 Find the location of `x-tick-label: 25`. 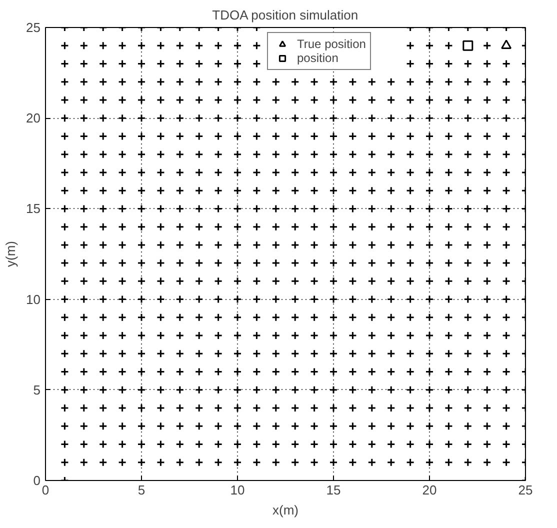

x-tick-label: 25 is located at coordinates (525, 490).